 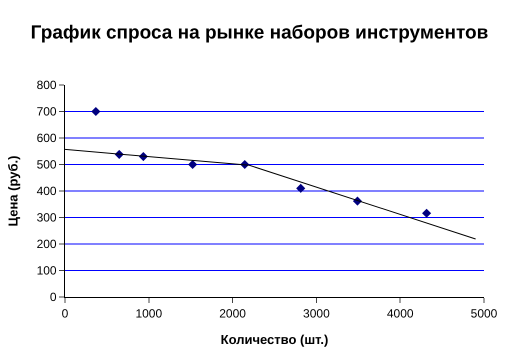 What do you see at coordinates (46, 191) in the screenshot?
I see `y-tick-label: 400` at bounding box center [46, 191].